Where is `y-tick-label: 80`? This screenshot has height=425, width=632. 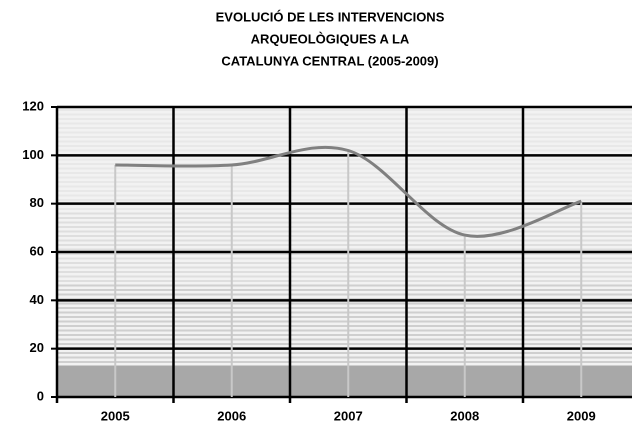
y-tick-label: 80 is located at coordinates (37, 202).